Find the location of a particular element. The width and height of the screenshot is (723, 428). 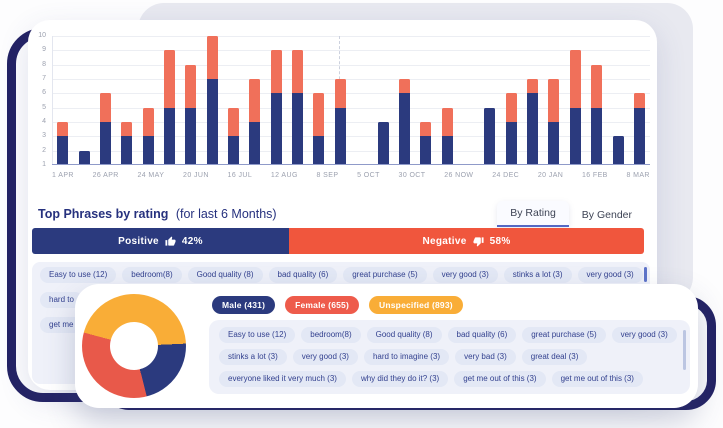

x-axis-label: 20 JUN is located at coordinates (196, 175).